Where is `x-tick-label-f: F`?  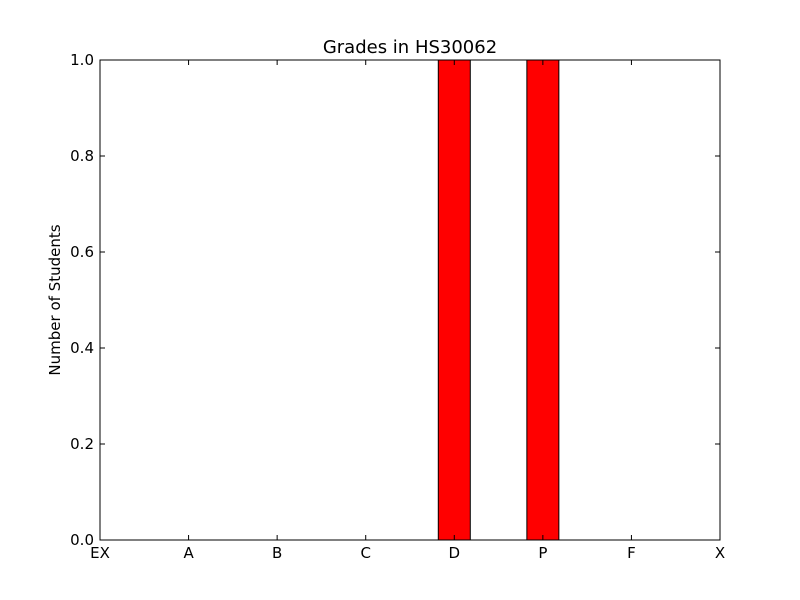
x-tick-label-f: F is located at coordinates (631, 553).